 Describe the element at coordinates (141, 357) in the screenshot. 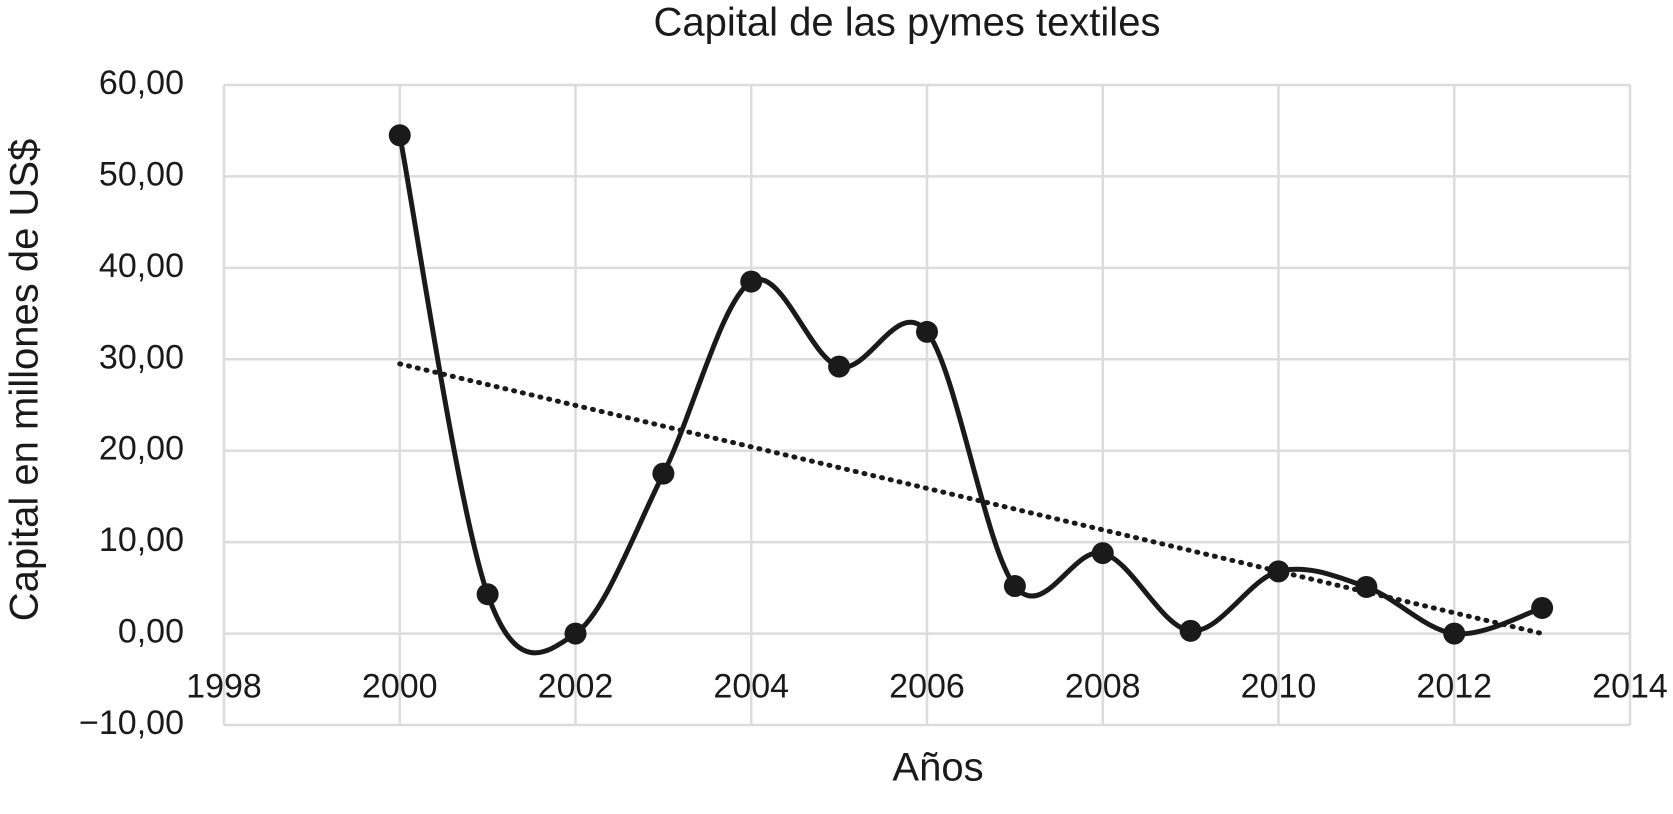

I see `y-tick-label: 30,00` at that location.